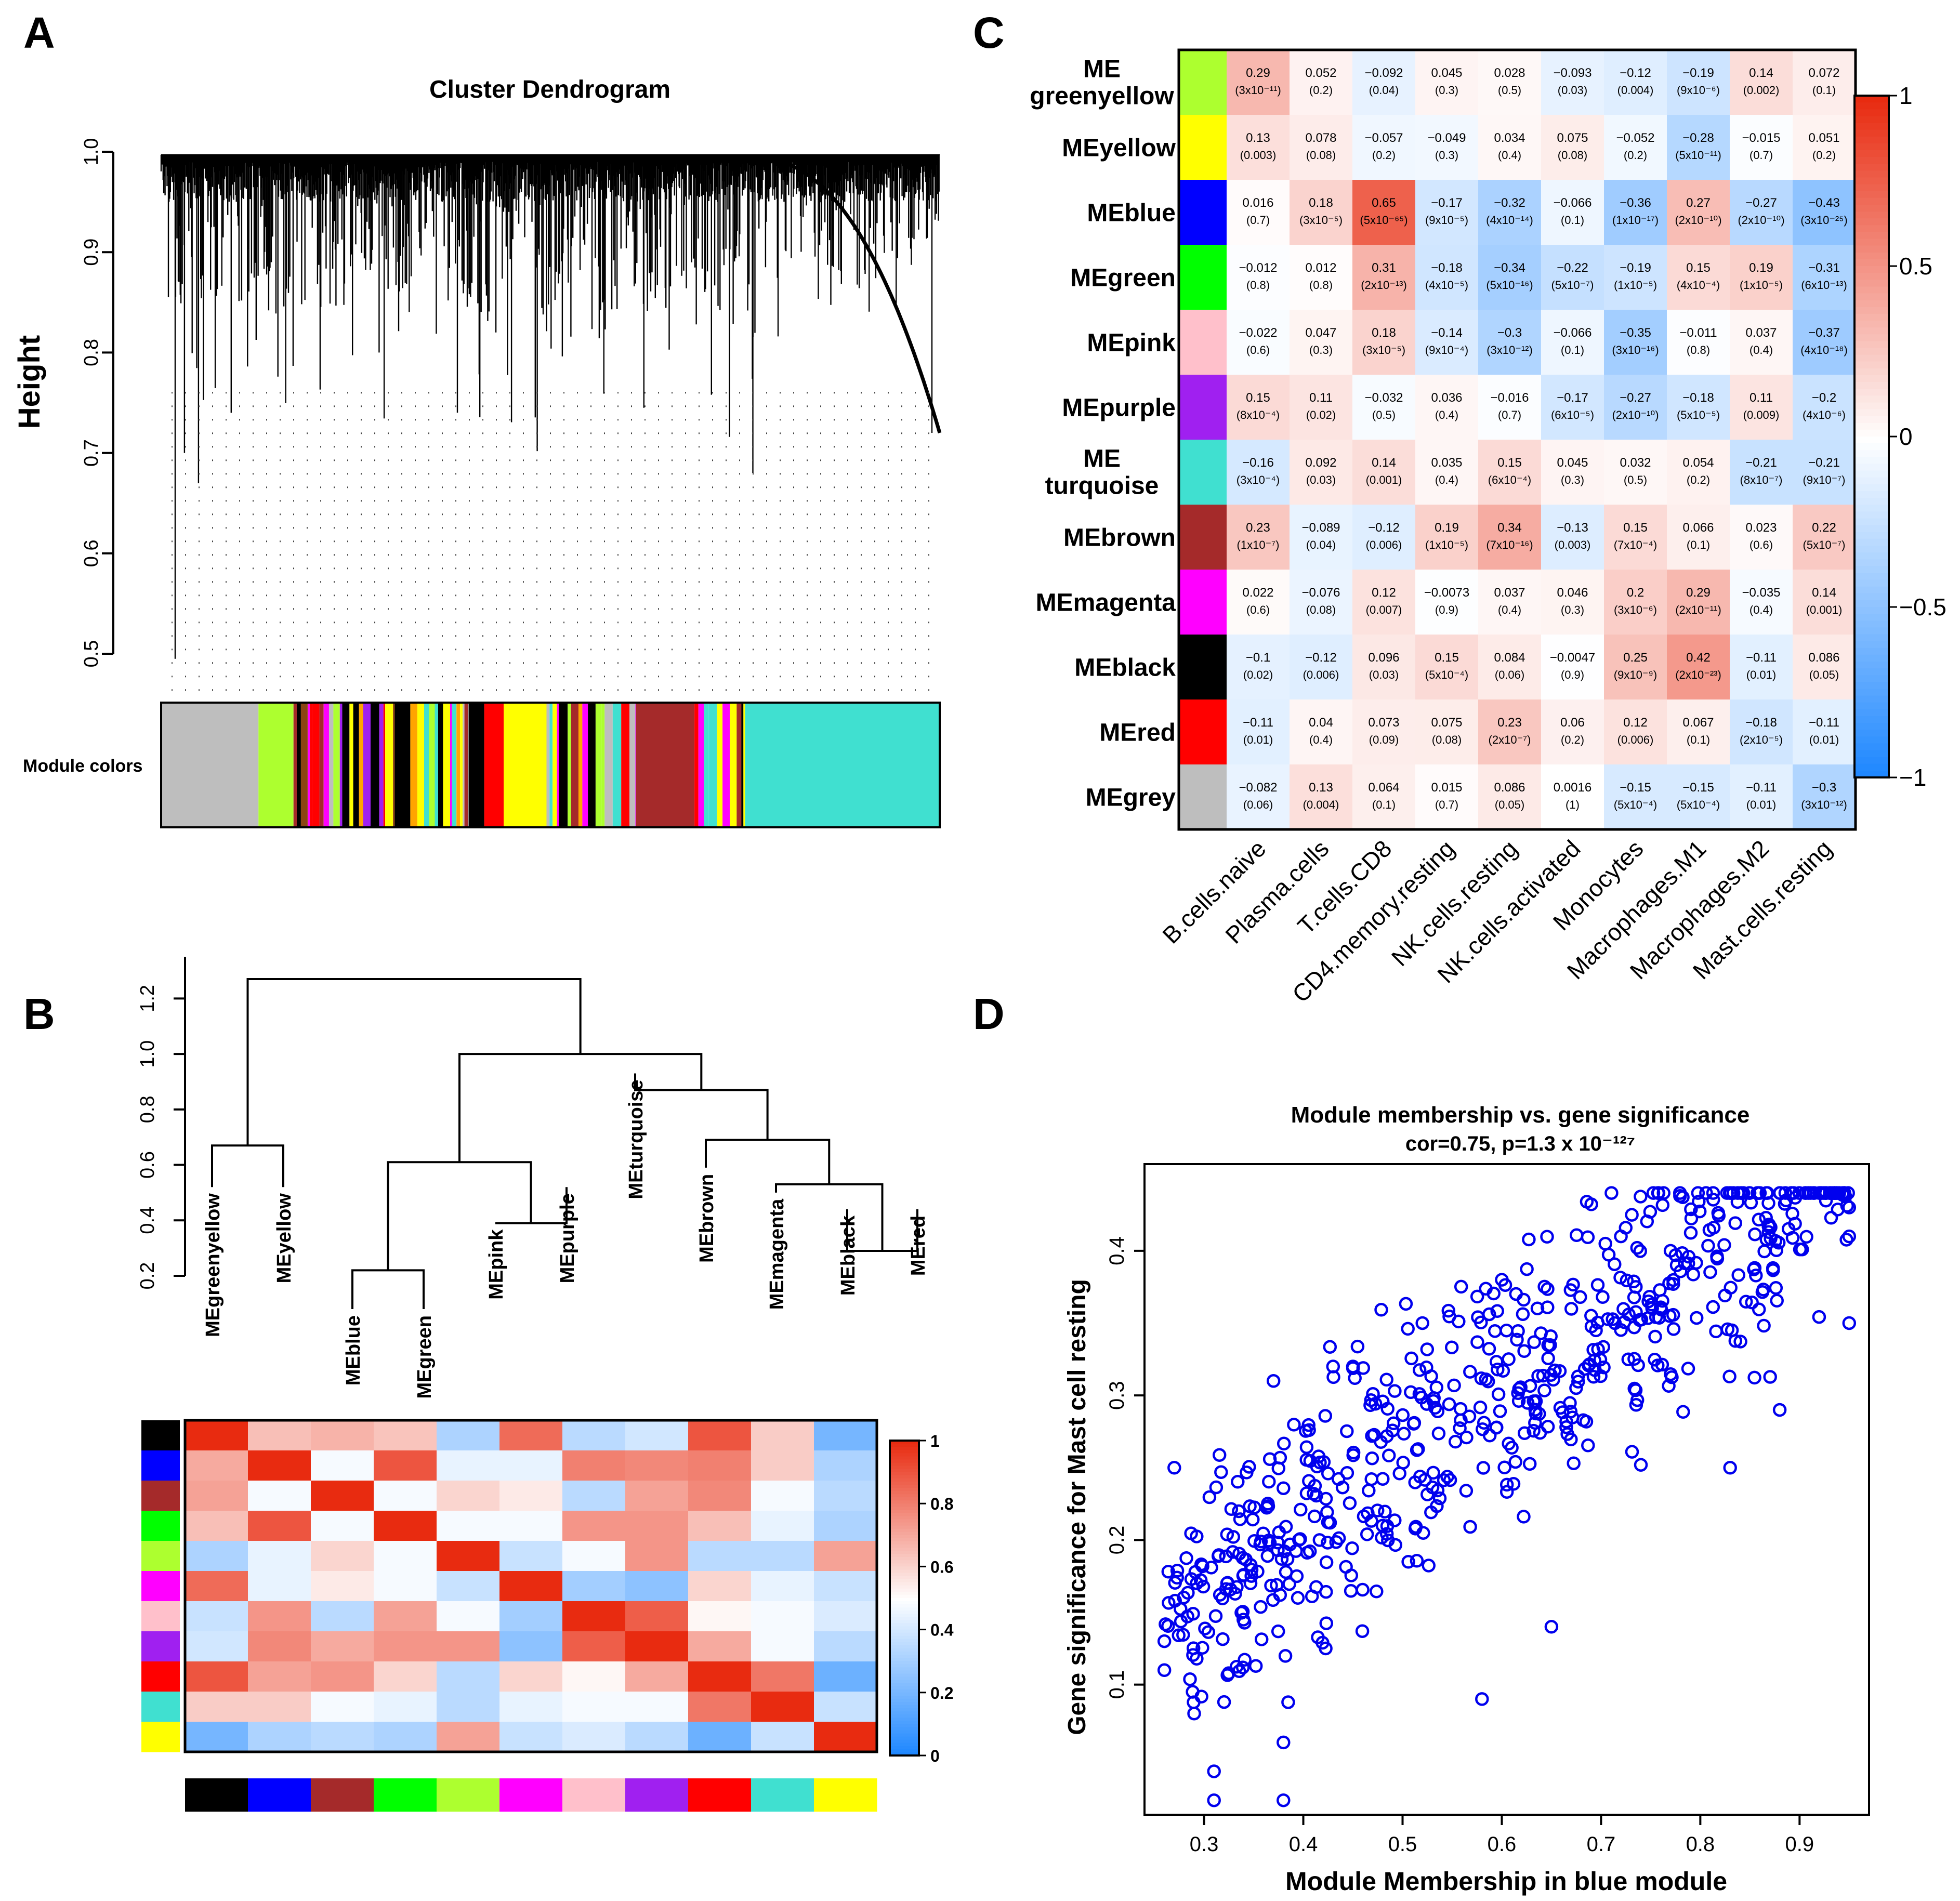 The height and width of the screenshot is (1901, 1960). What do you see at coordinates (1572, 788) in the screenshot?
I see `panel-c-cell-correlation: 0.0016` at bounding box center [1572, 788].